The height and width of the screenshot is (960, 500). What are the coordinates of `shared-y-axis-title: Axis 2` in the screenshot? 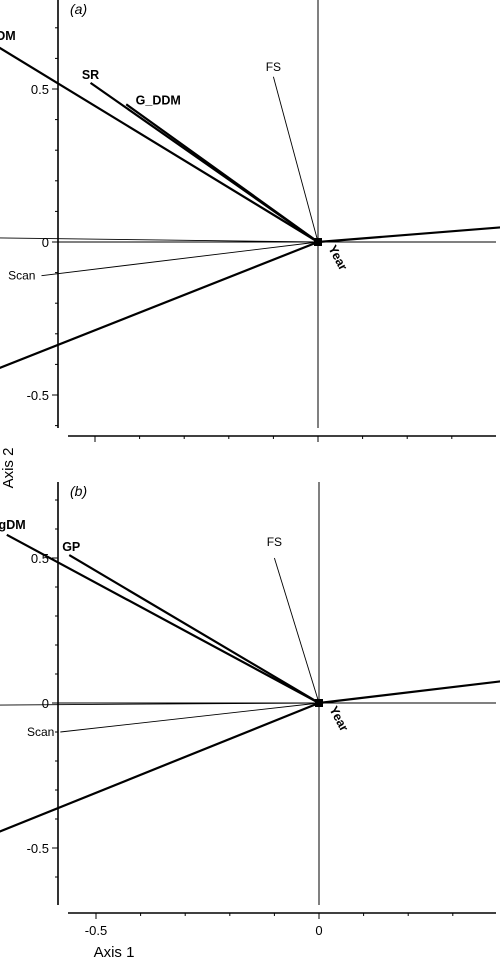 It's located at (8, 468).